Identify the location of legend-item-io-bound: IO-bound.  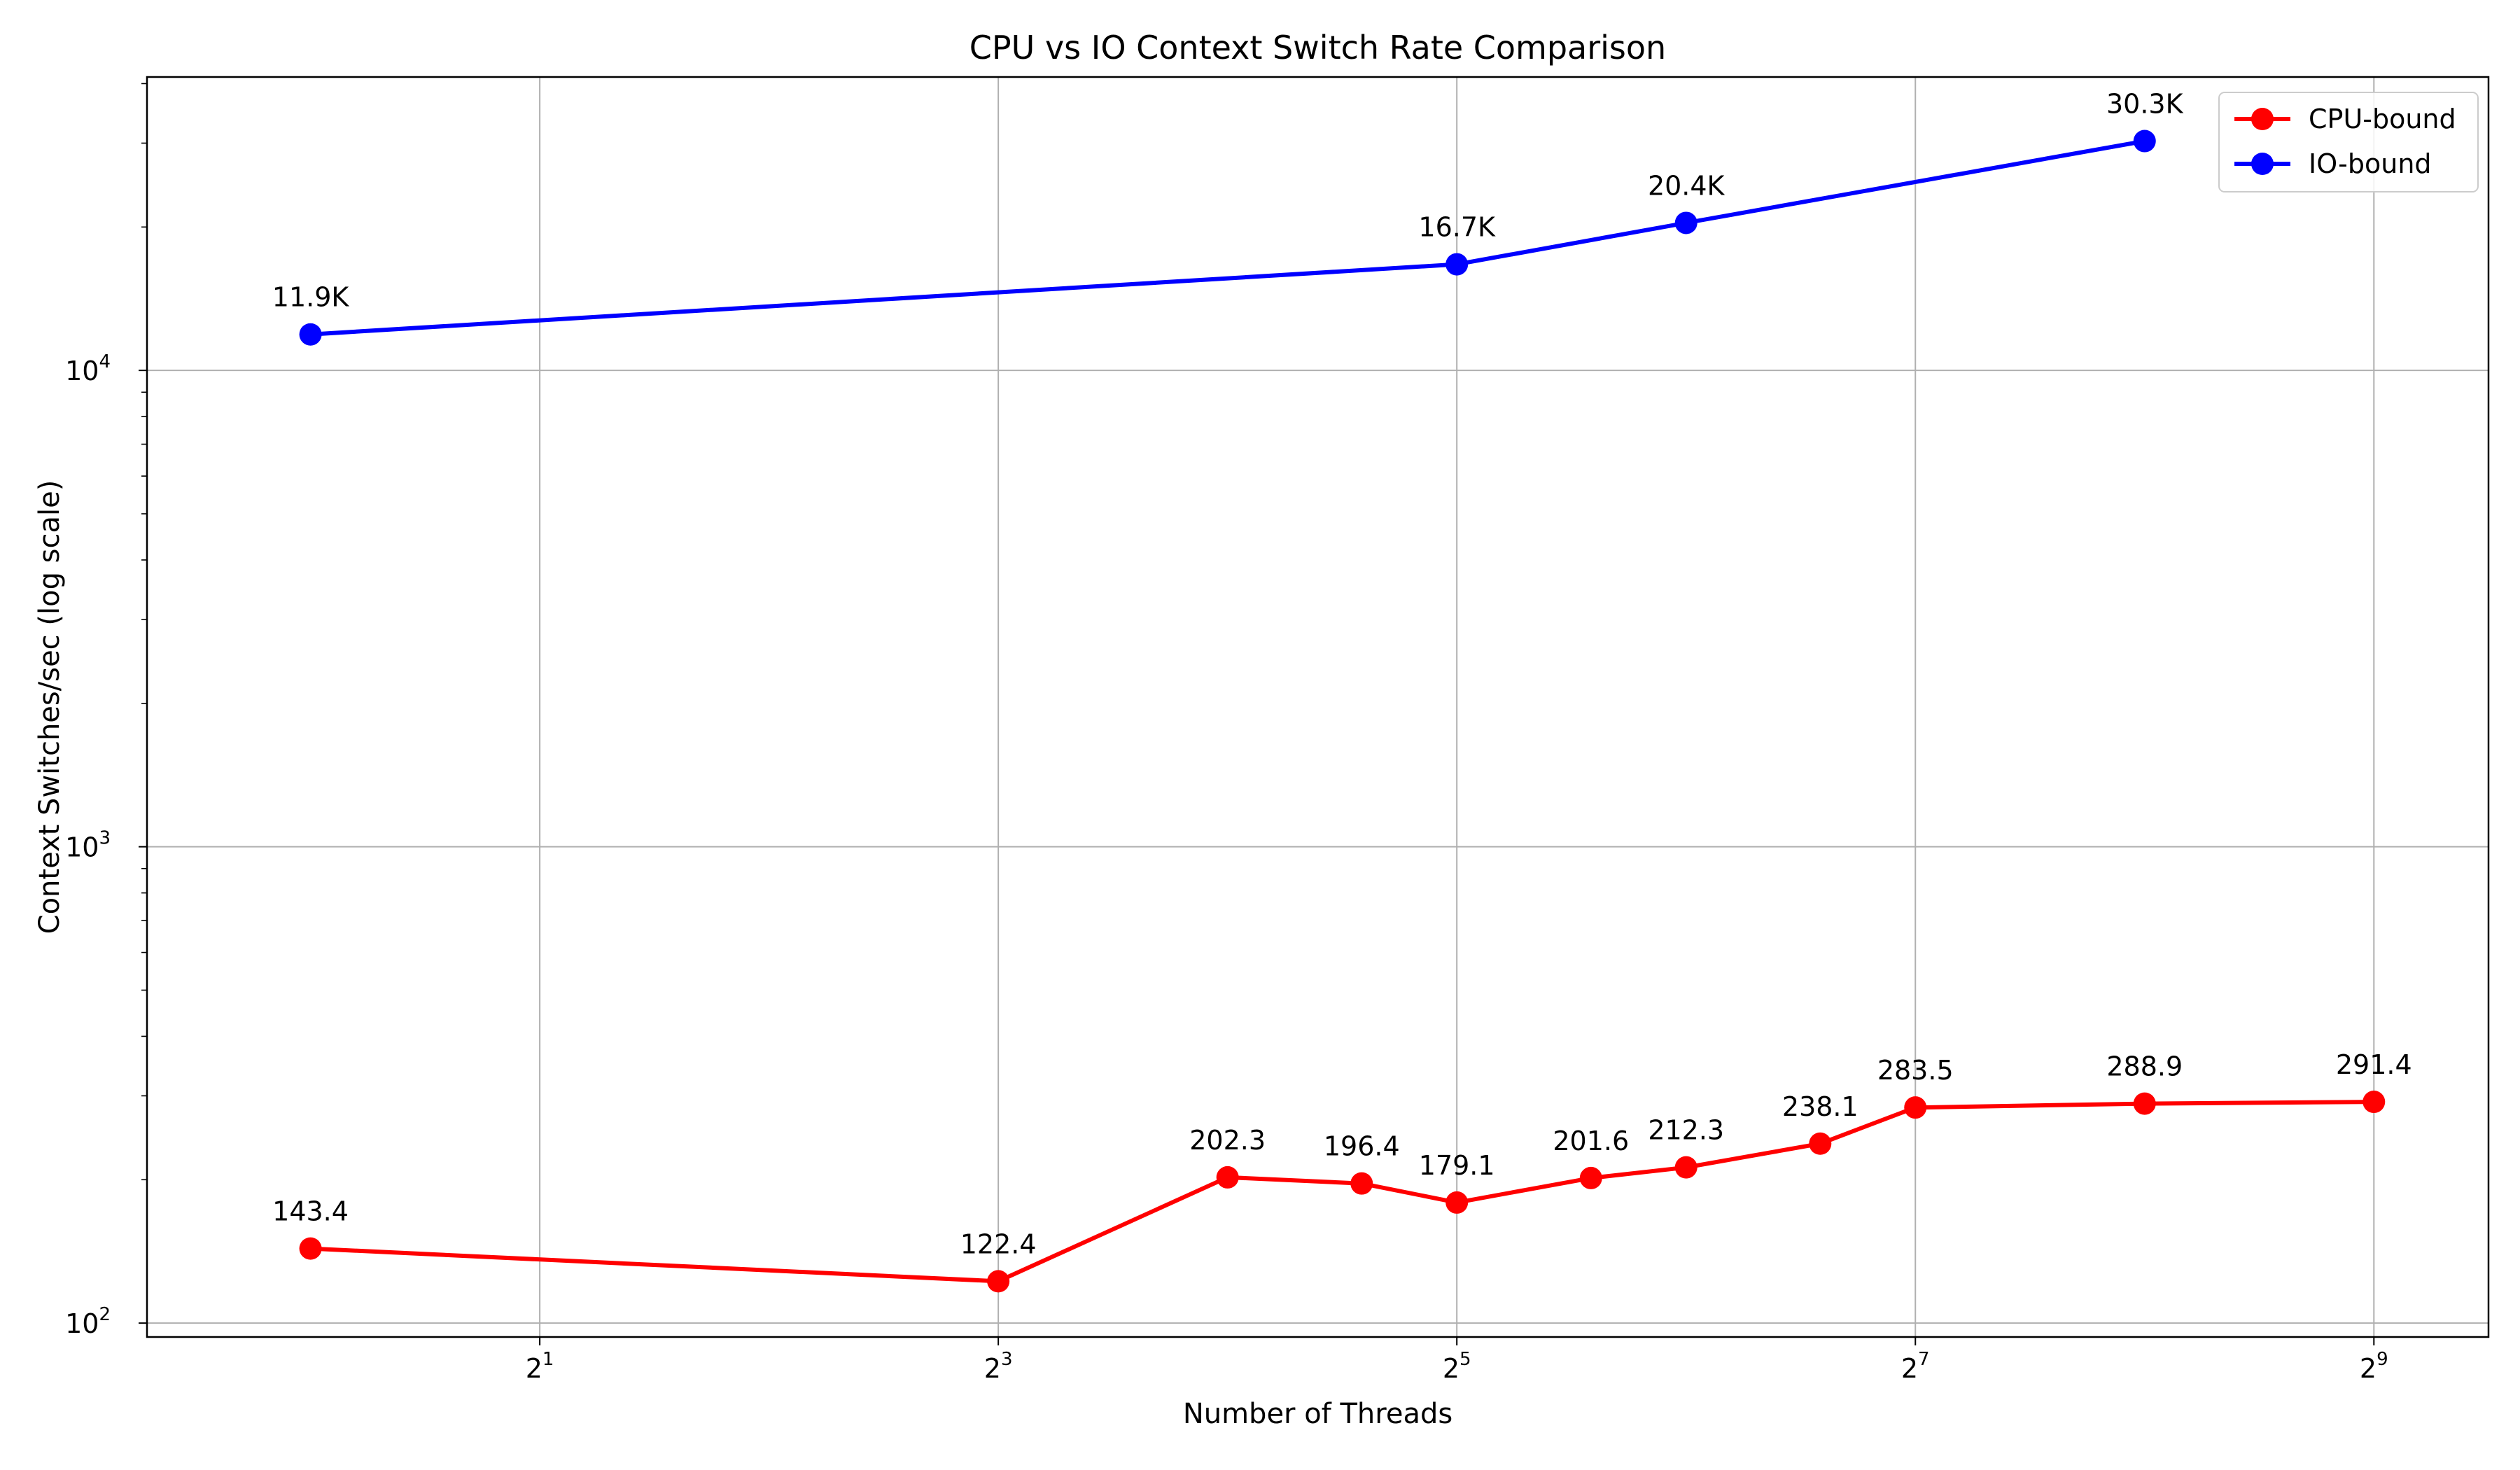
(2333, 163).